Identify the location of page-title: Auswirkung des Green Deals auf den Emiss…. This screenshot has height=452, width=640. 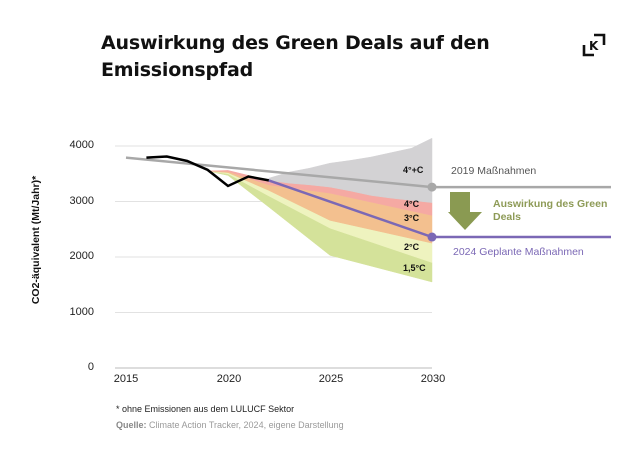
(295, 56).